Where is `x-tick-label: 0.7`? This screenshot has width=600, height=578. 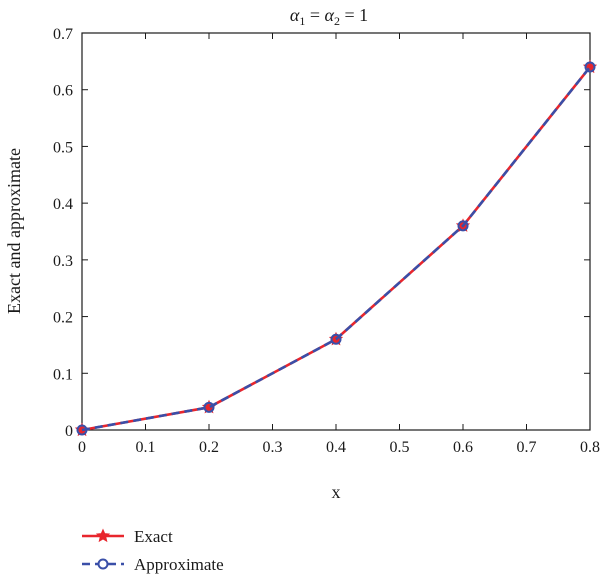 x-tick-label: 0.7 is located at coordinates (527, 447).